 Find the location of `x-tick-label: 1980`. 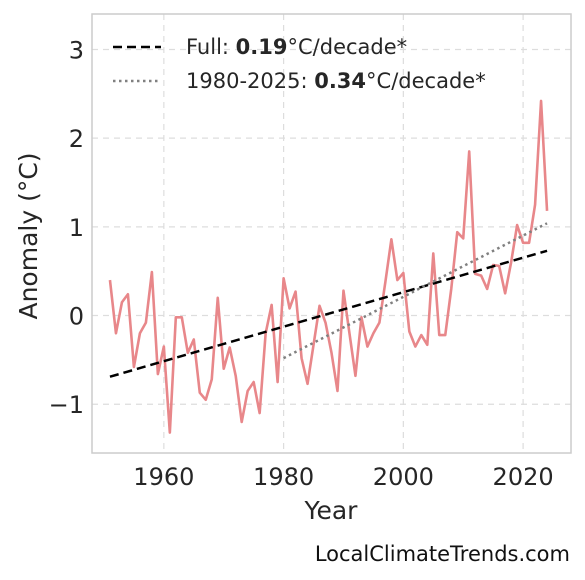

x-tick-label: 1980 is located at coordinates (283, 477).